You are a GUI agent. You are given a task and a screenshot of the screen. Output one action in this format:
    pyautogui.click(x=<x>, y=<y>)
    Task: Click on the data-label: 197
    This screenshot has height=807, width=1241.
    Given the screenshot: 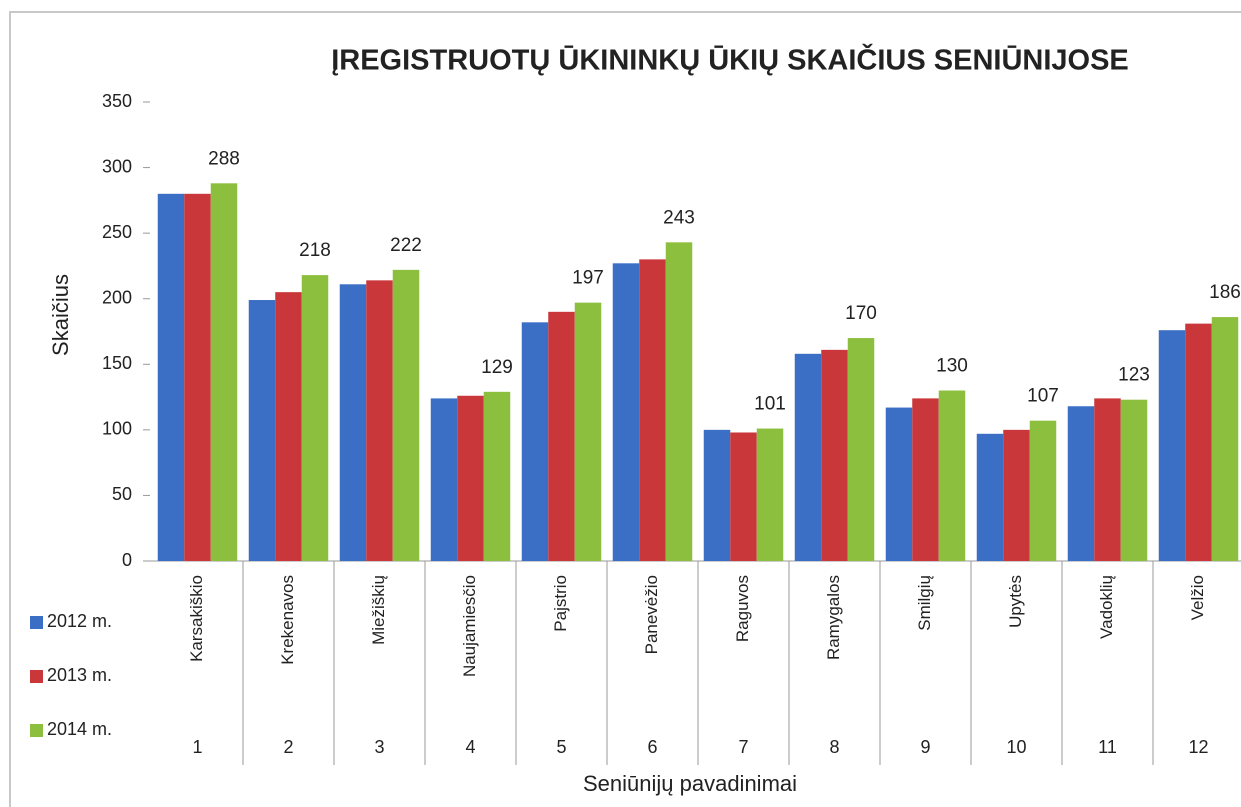 What is the action you would take?
    pyautogui.click(x=588, y=278)
    